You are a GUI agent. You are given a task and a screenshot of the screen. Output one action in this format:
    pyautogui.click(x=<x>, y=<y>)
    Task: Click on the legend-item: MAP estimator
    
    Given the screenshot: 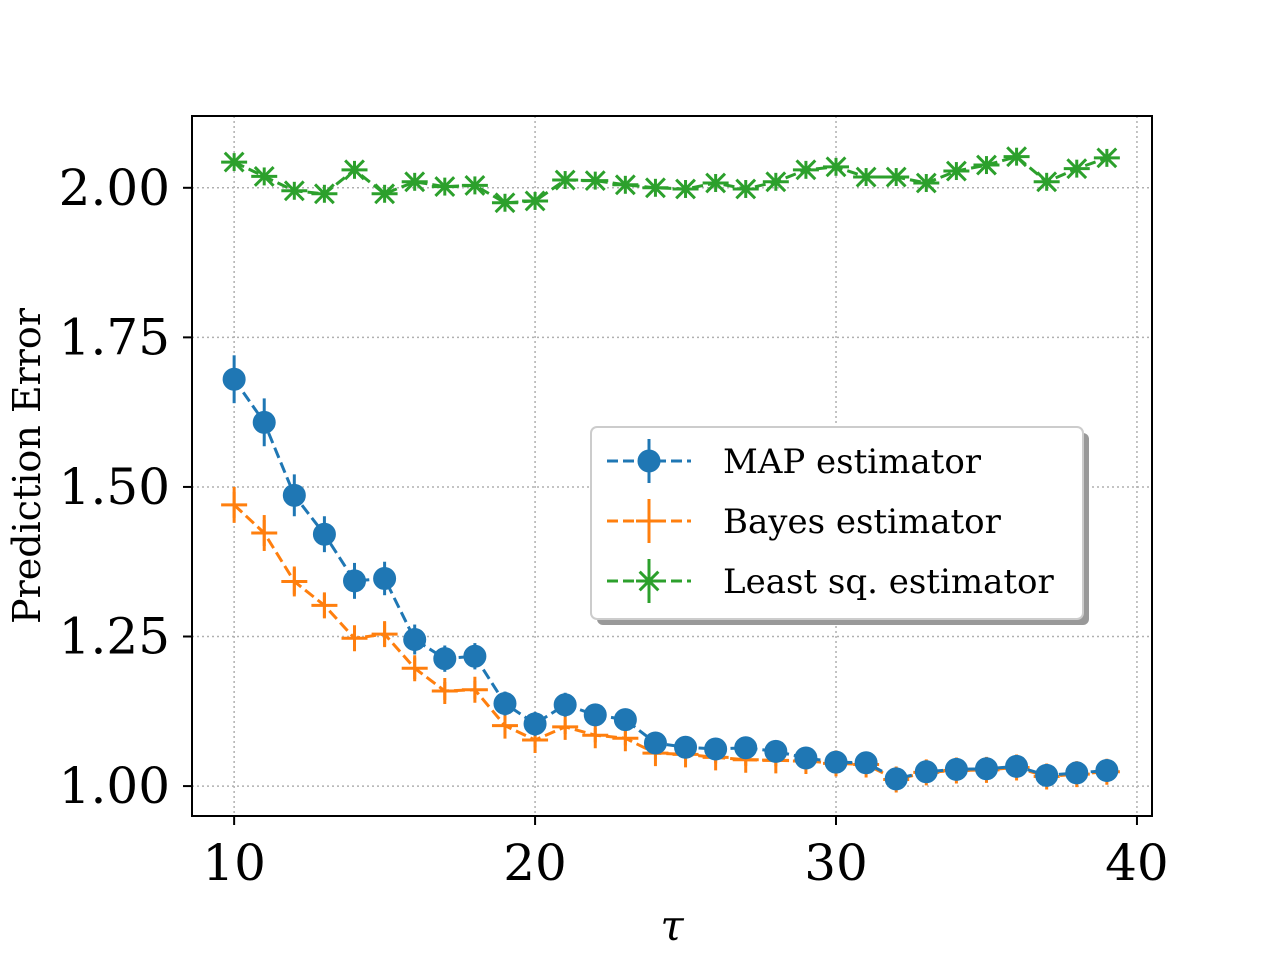 What is the action you would take?
    pyautogui.click(x=794, y=461)
    